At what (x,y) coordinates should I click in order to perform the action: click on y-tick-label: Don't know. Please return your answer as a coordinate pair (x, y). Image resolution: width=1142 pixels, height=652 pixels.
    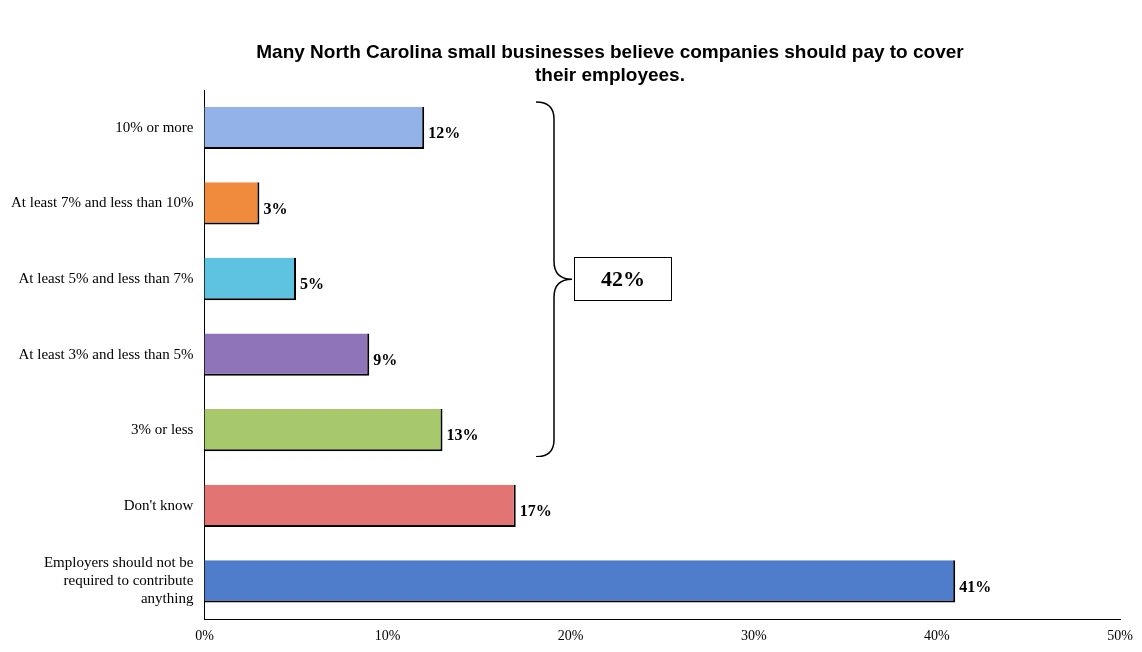
    Looking at the image, I should click on (158, 504).